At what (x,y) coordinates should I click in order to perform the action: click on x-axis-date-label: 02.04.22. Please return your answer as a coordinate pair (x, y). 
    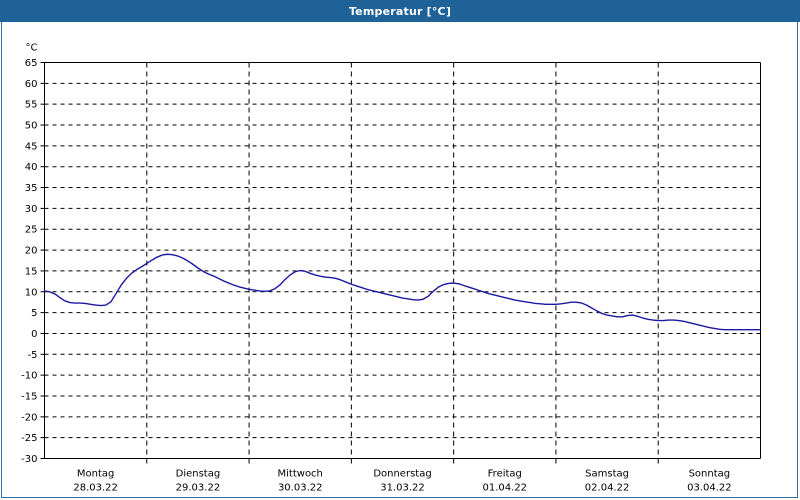
    Looking at the image, I should click on (607, 488).